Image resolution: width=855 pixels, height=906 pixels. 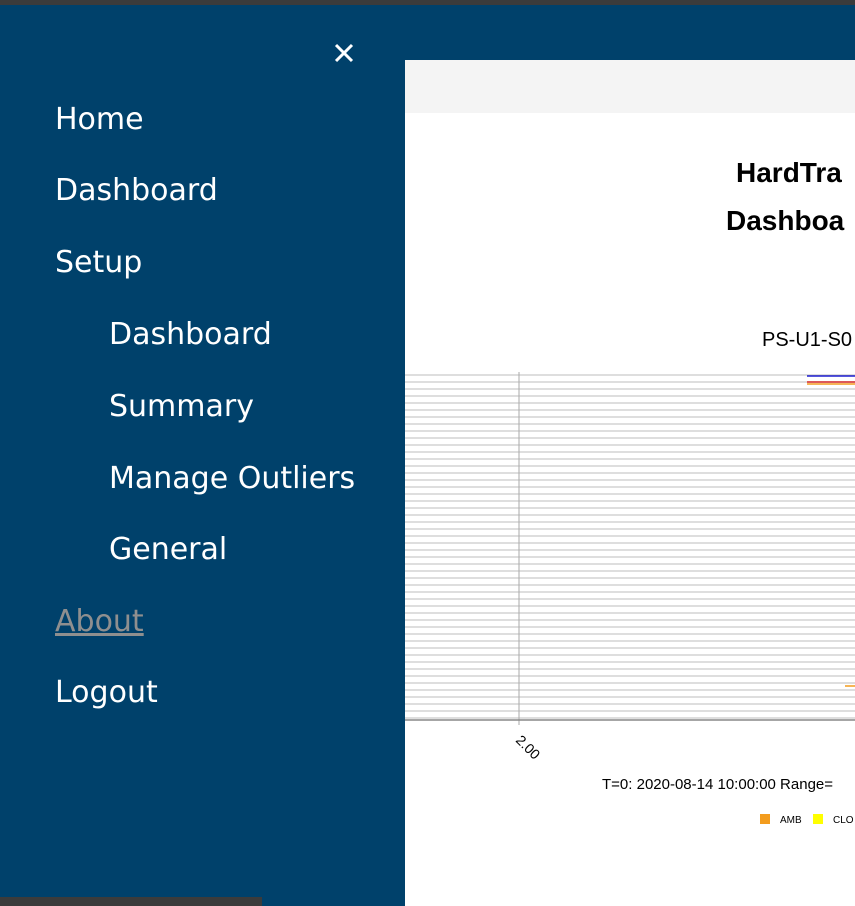 I want to click on panel-header, so click(x=630, y=86).